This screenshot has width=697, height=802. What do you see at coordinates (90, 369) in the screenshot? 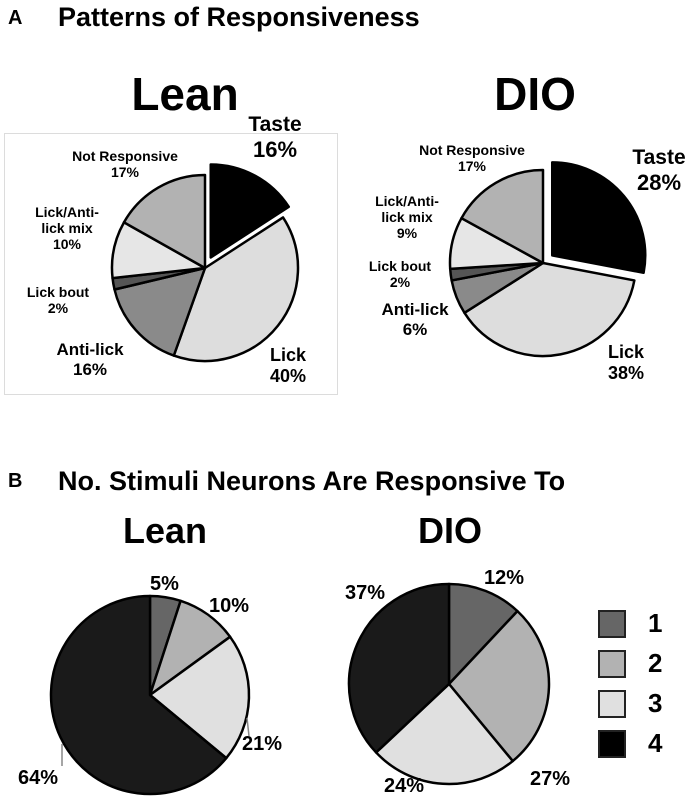
I see `lean-anti-lick-pct: 16%` at bounding box center [90, 369].